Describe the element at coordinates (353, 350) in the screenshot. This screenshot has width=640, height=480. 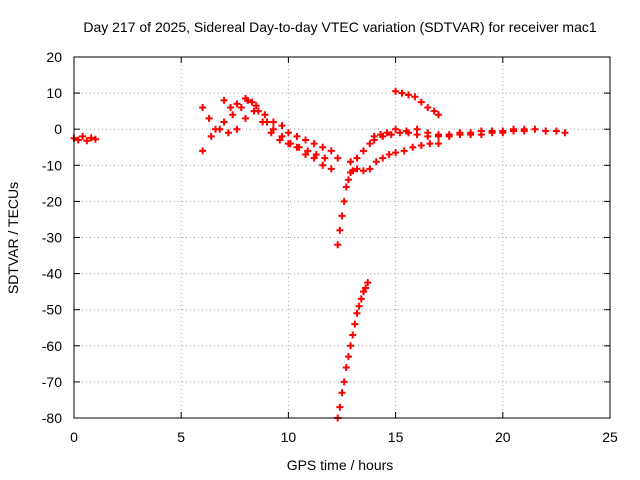
I see `series-arc-steep-rise` at that location.